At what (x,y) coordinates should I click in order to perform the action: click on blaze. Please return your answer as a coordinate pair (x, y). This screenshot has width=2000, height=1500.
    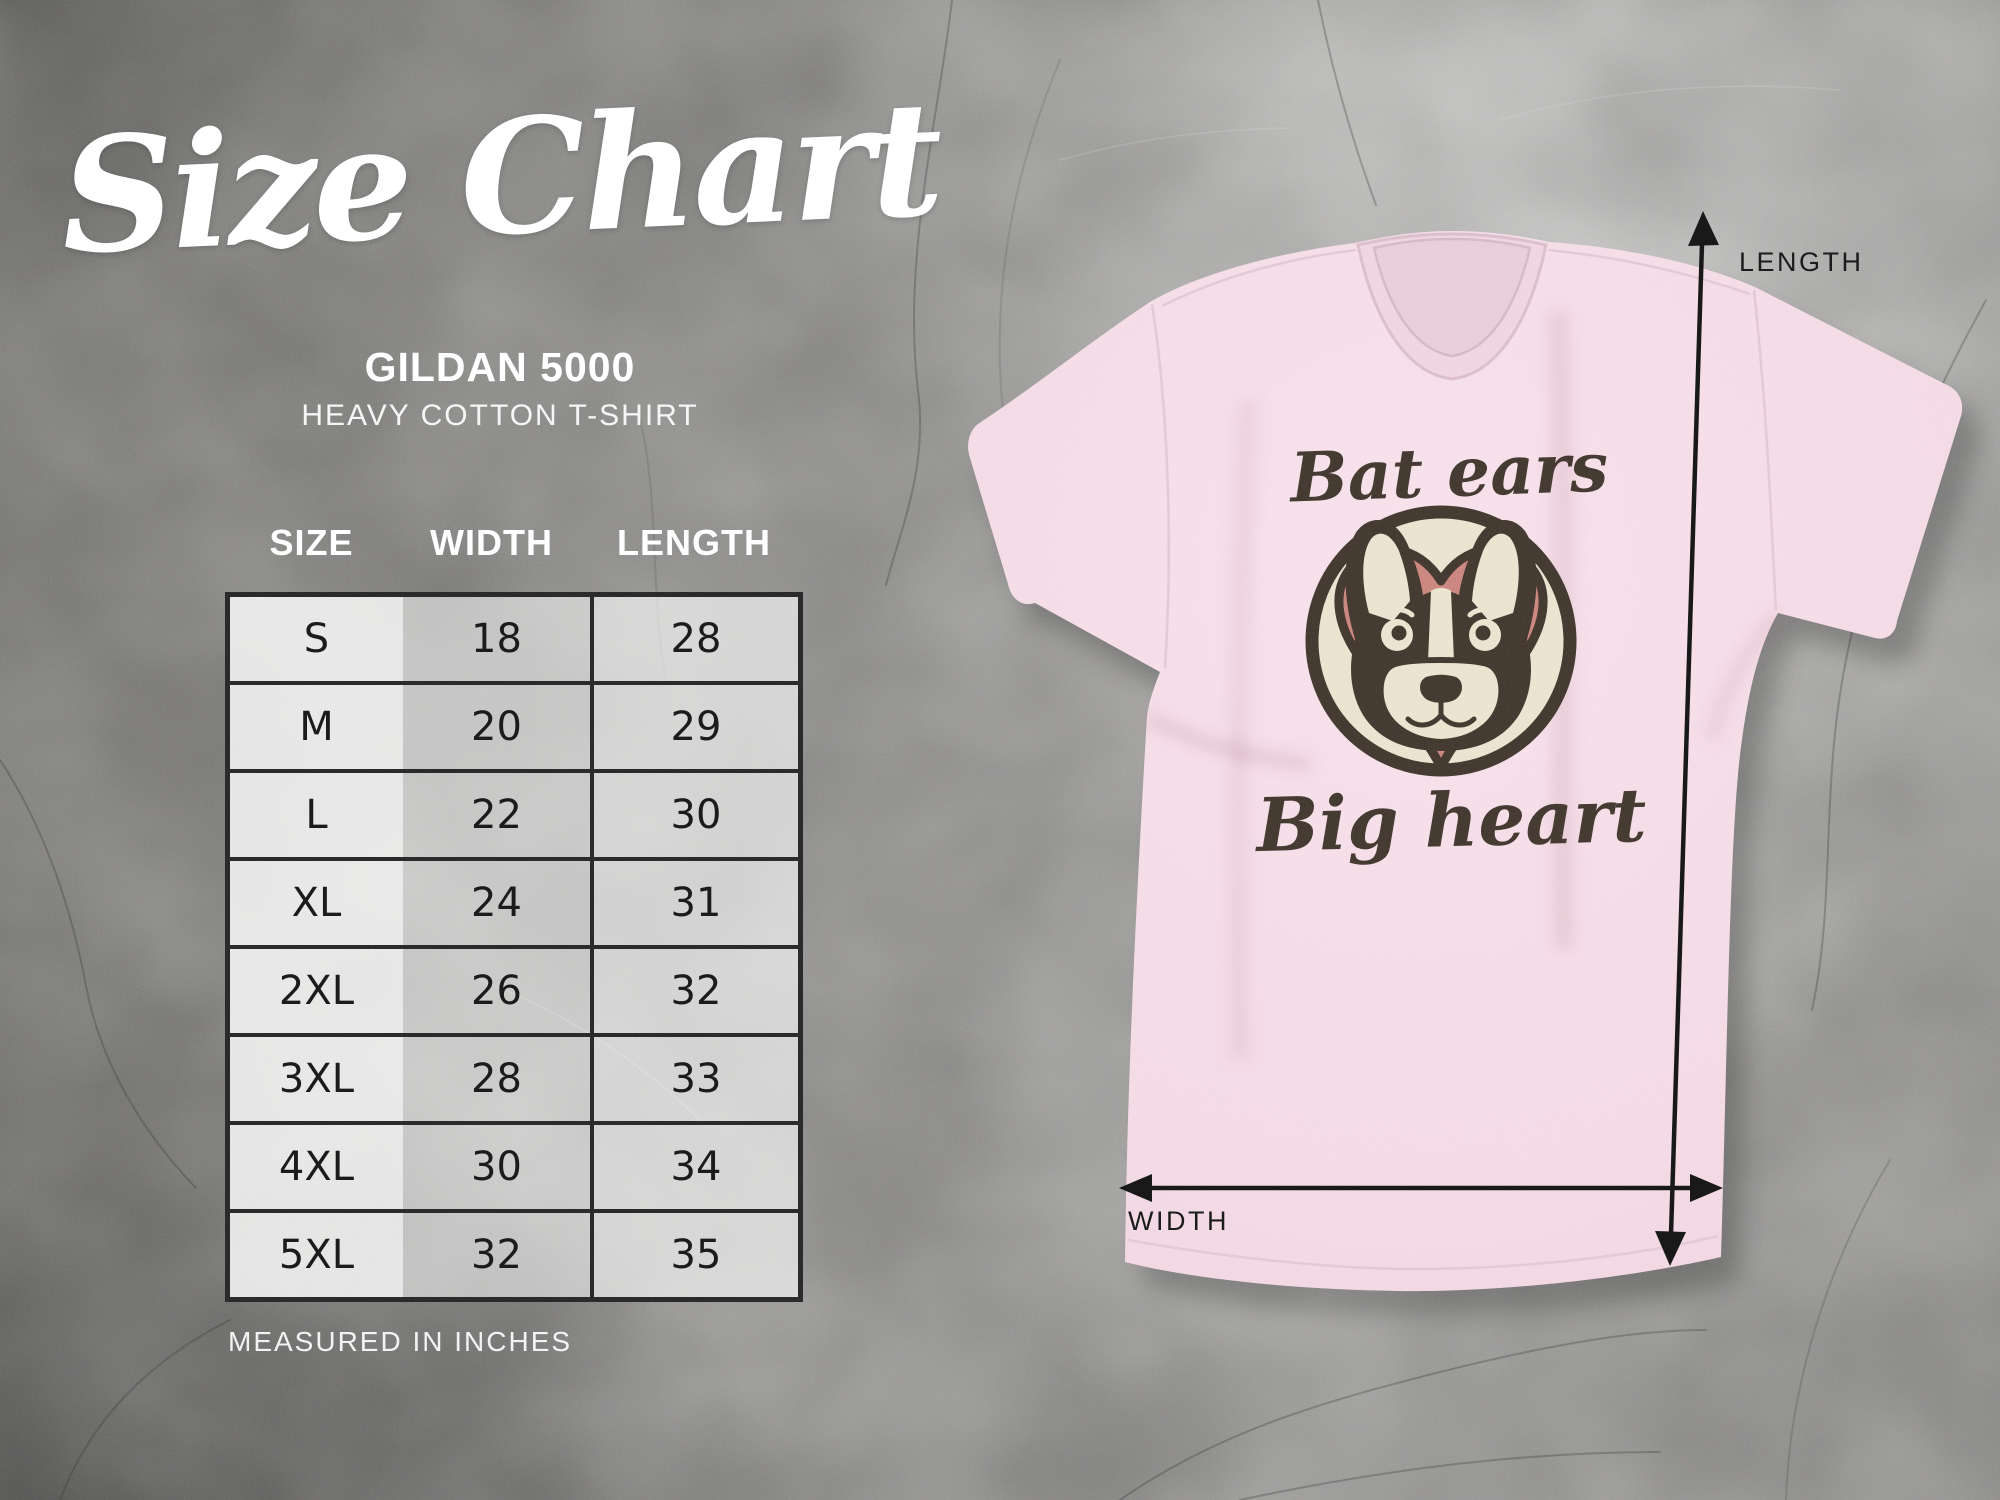
    Looking at the image, I should click on (1441, 627).